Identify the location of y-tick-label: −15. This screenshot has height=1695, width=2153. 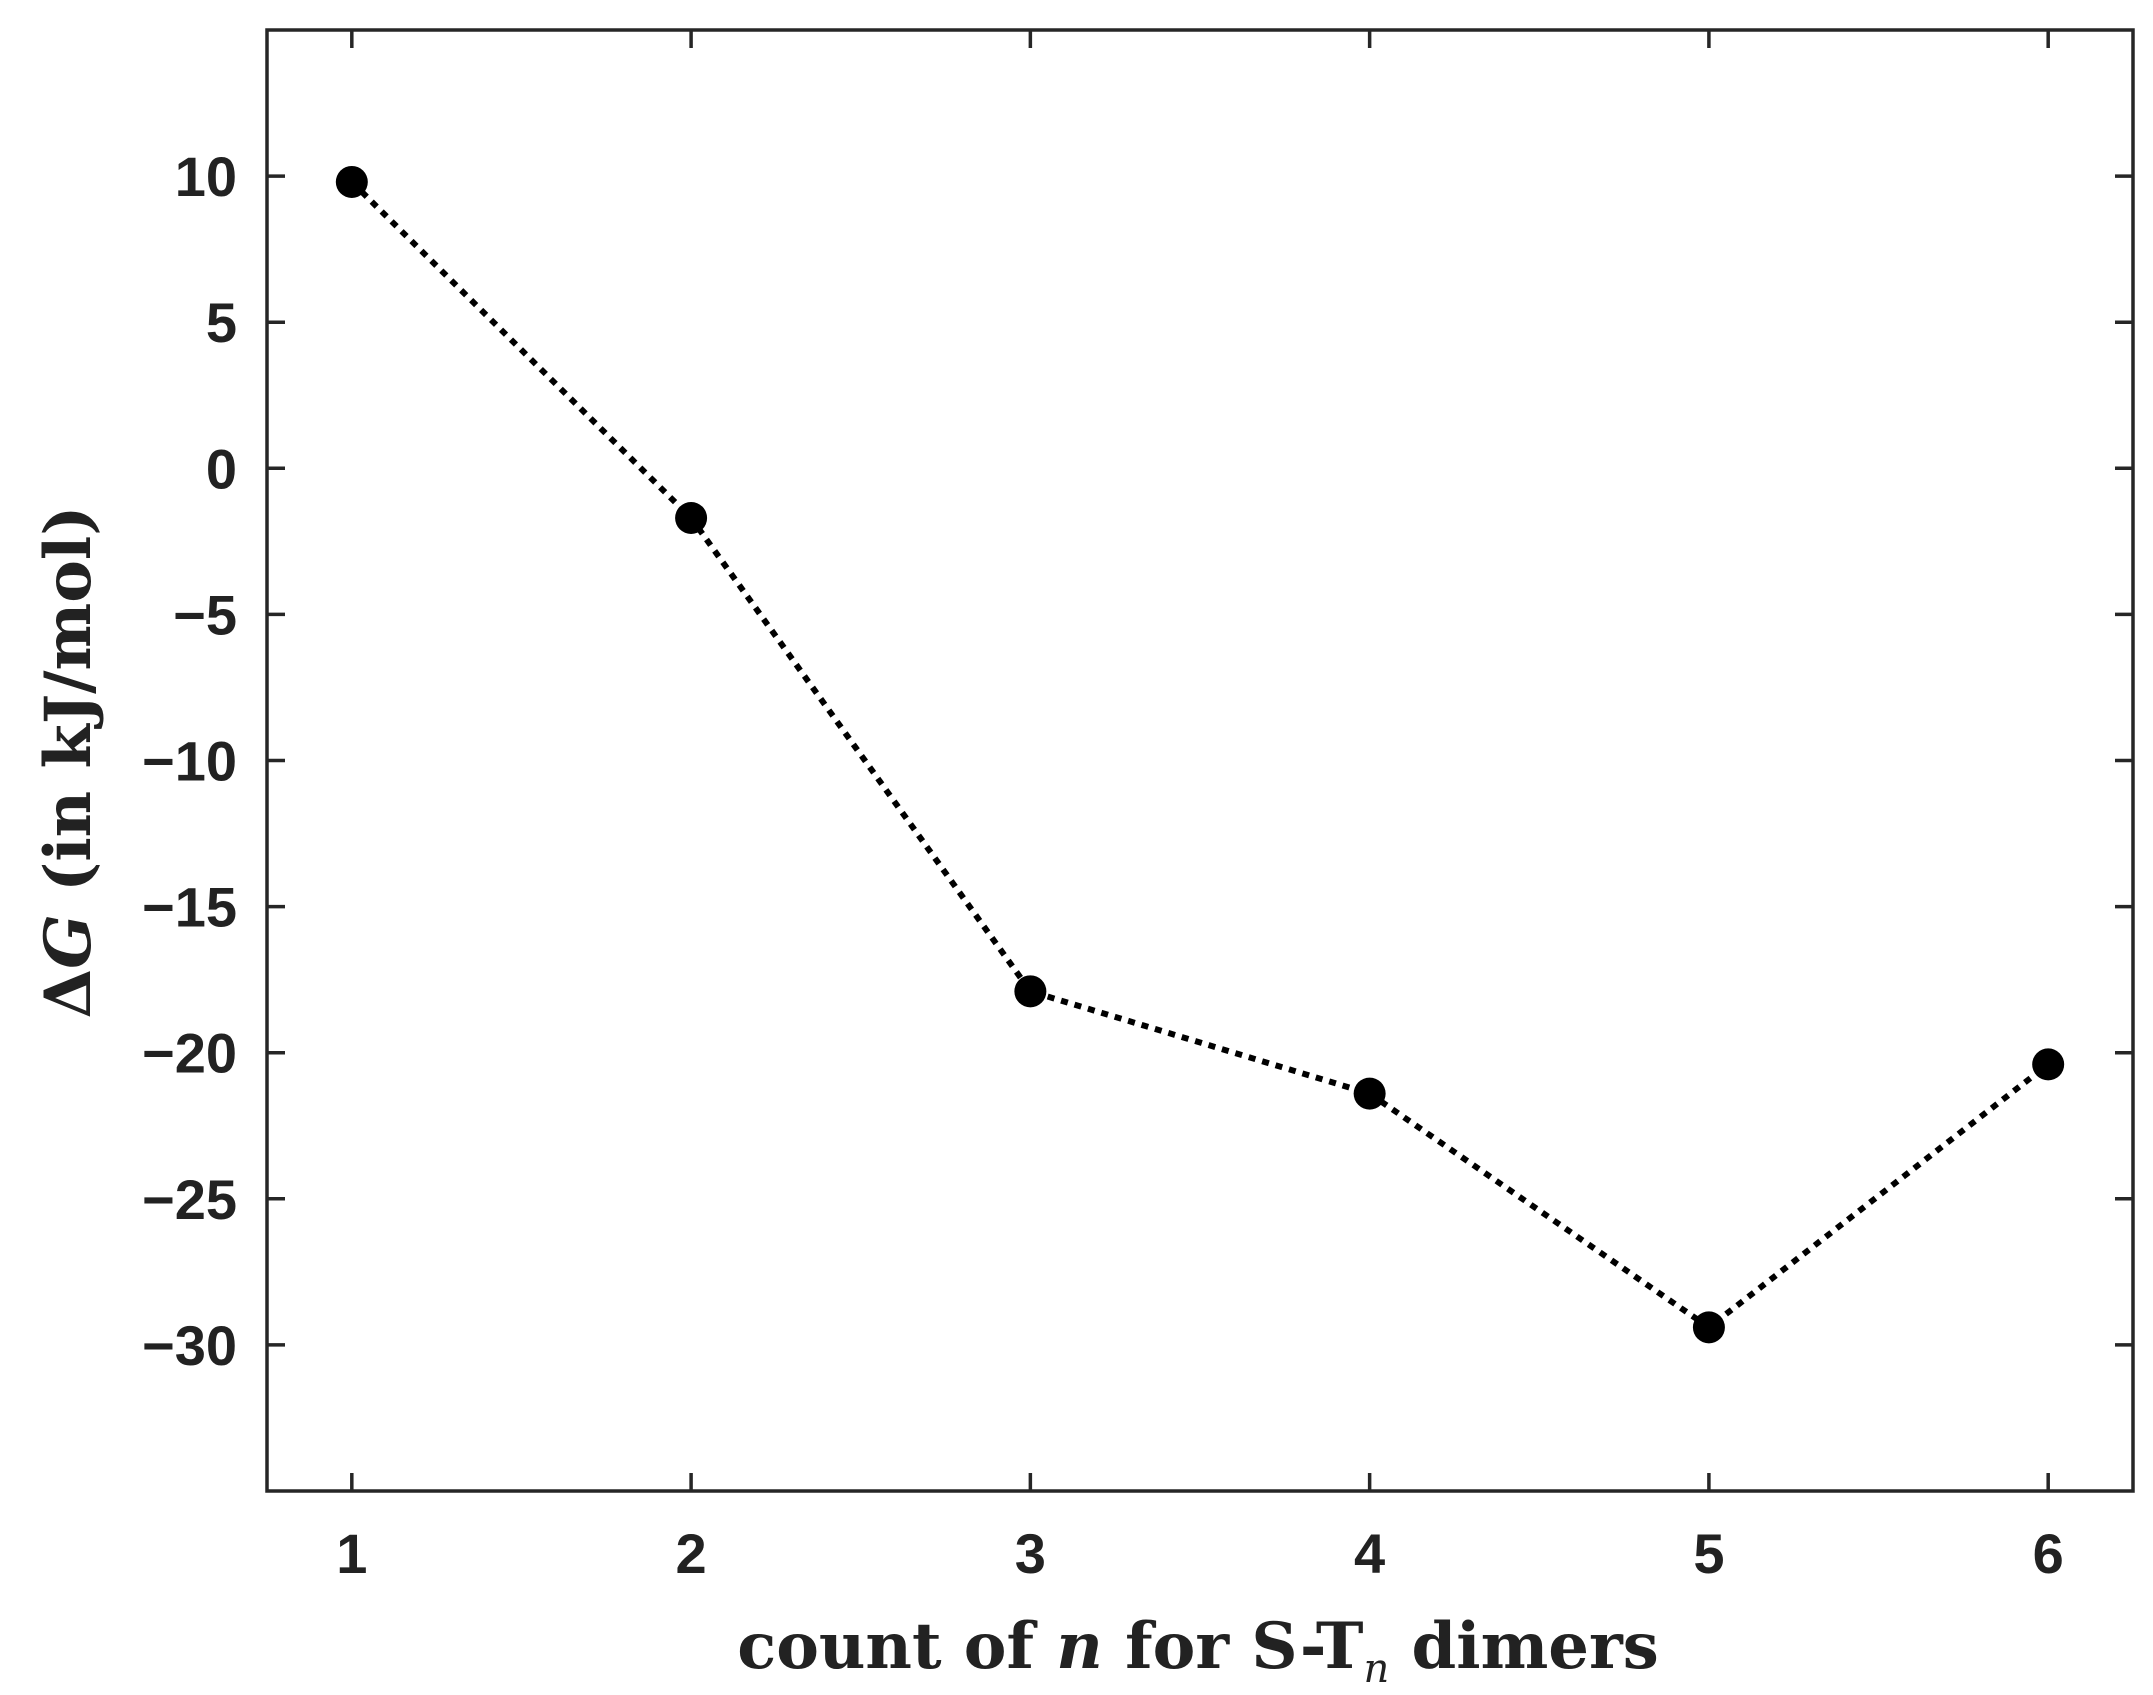
(189, 907).